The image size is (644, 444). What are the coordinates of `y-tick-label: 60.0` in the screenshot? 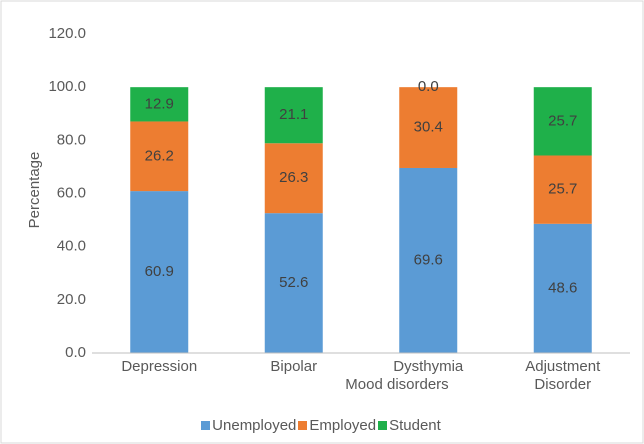 It's located at (71, 192).